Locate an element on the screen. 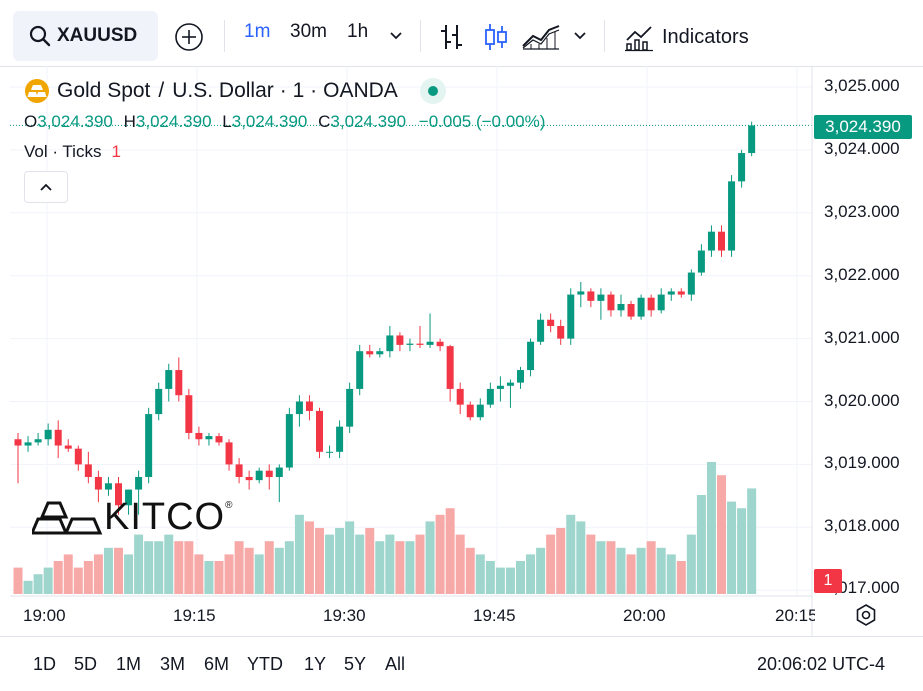 The image size is (923, 691). interval-1m-button: 1m is located at coordinates (257, 31).